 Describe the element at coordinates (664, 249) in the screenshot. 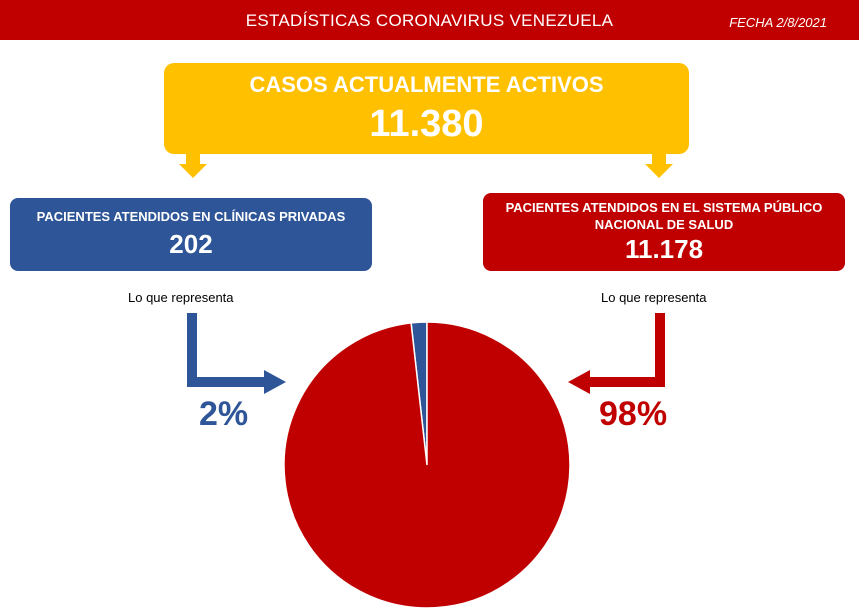

I see `public-system-value: 11.178` at that location.